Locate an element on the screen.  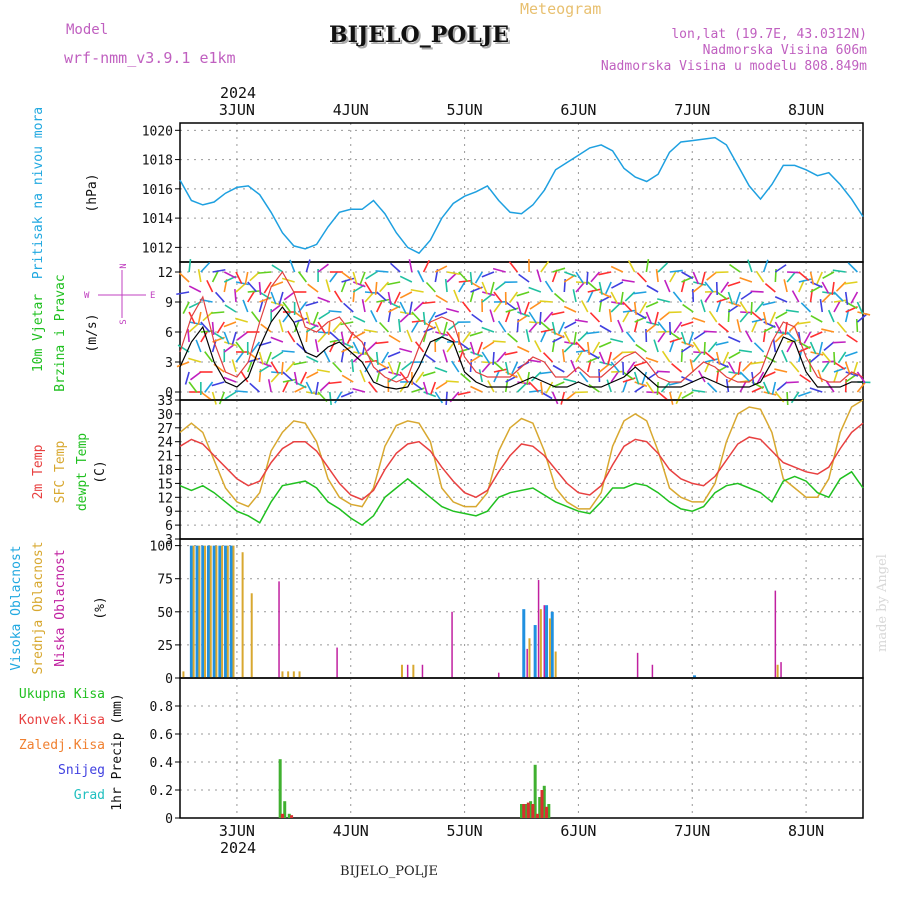
ytick-label: 0.2 is located at coordinates (161, 791).